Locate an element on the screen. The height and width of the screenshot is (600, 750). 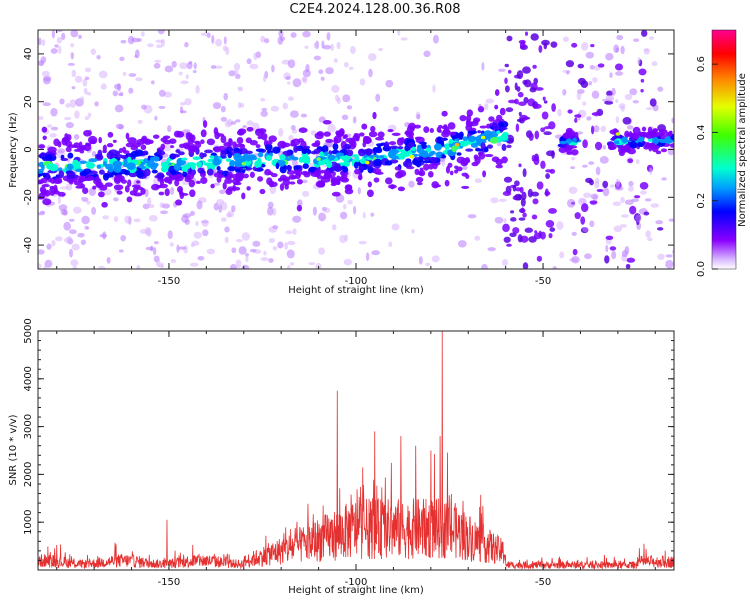
heatmap-hotspot is located at coordinates (367, 162).